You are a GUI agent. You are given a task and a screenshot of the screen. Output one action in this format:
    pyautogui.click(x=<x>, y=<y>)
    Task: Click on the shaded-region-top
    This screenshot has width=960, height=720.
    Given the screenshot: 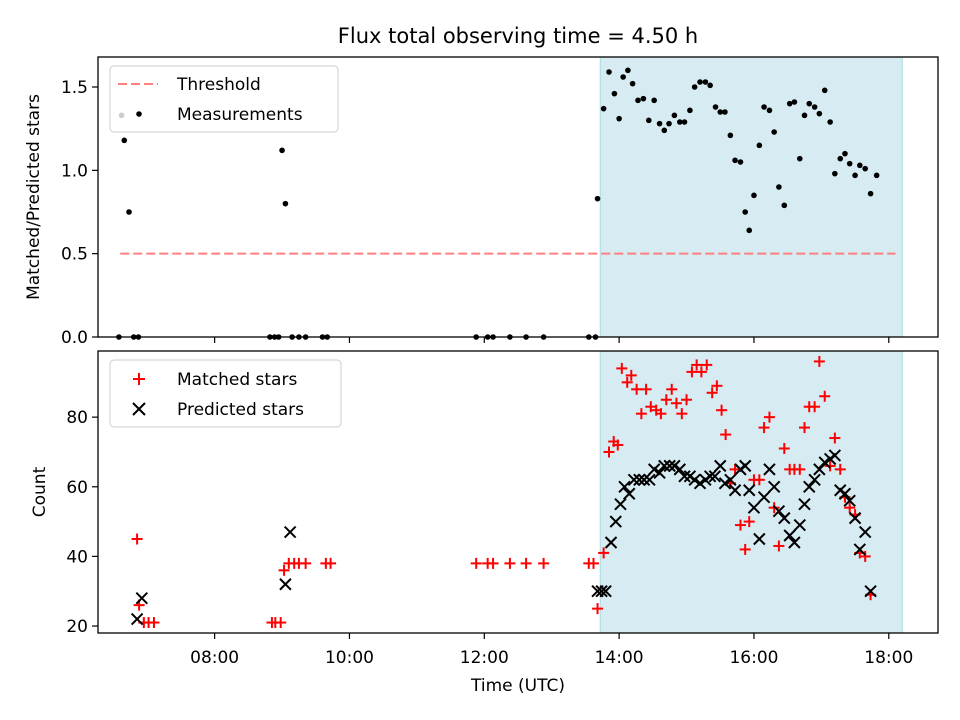 What is the action you would take?
    pyautogui.click(x=751, y=197)
    